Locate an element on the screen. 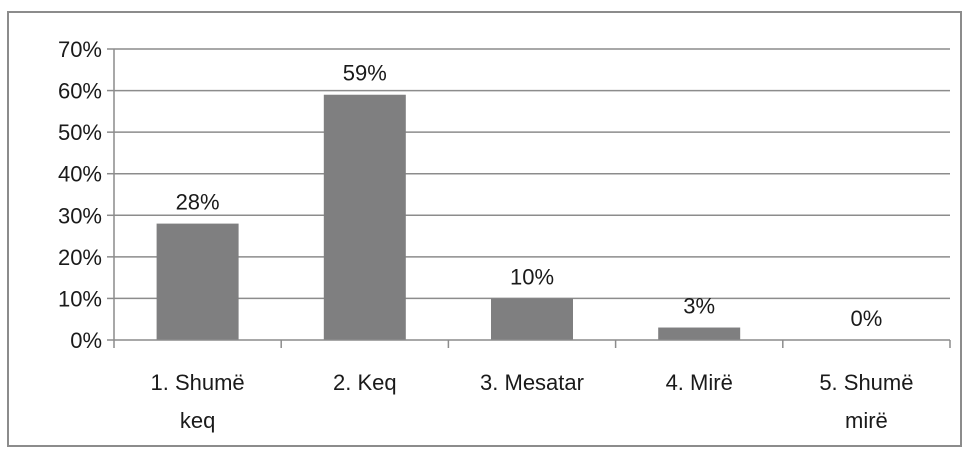 This screenshot has height=452, width=974. category-label: 3. Mesatar is located at coordinates (532, 382).